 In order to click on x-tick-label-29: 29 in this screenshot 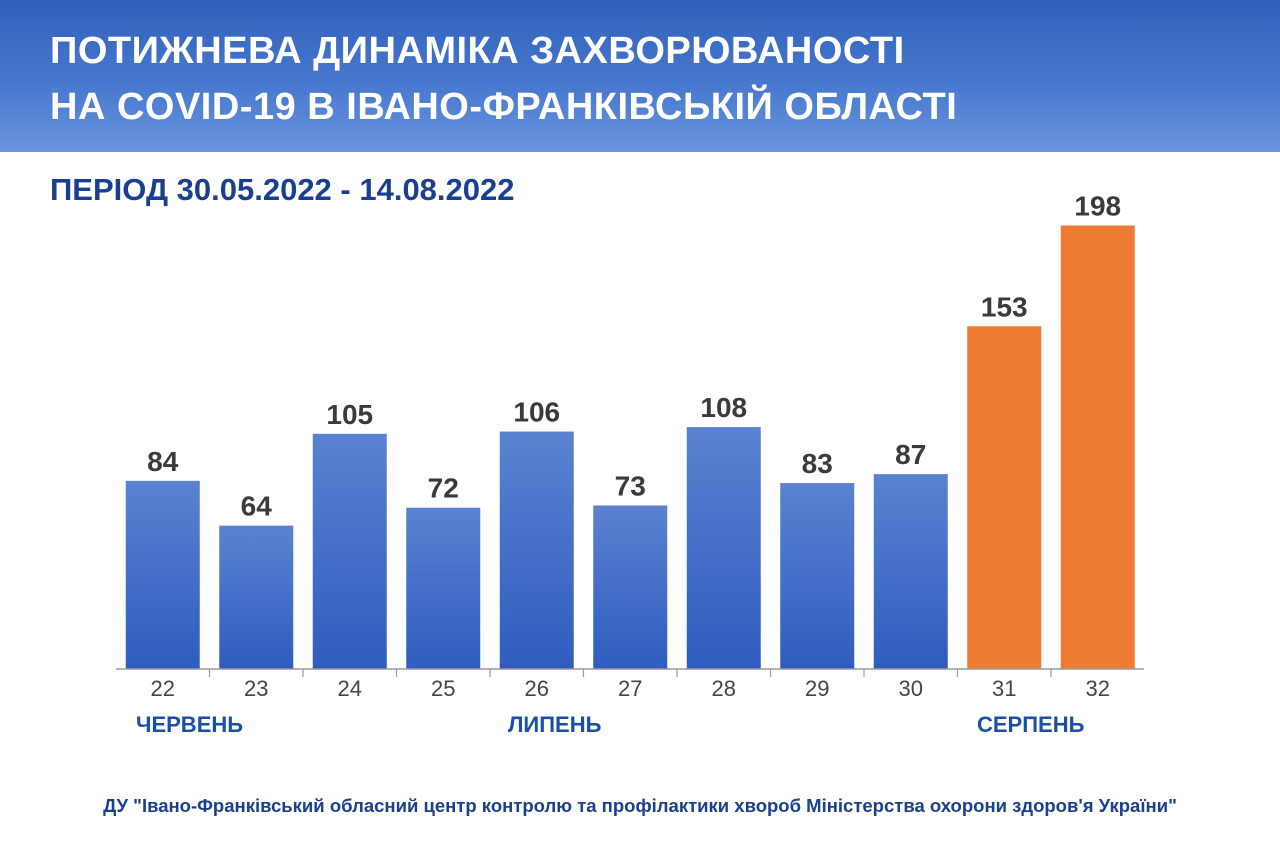, I will do `click(817, 688)`.